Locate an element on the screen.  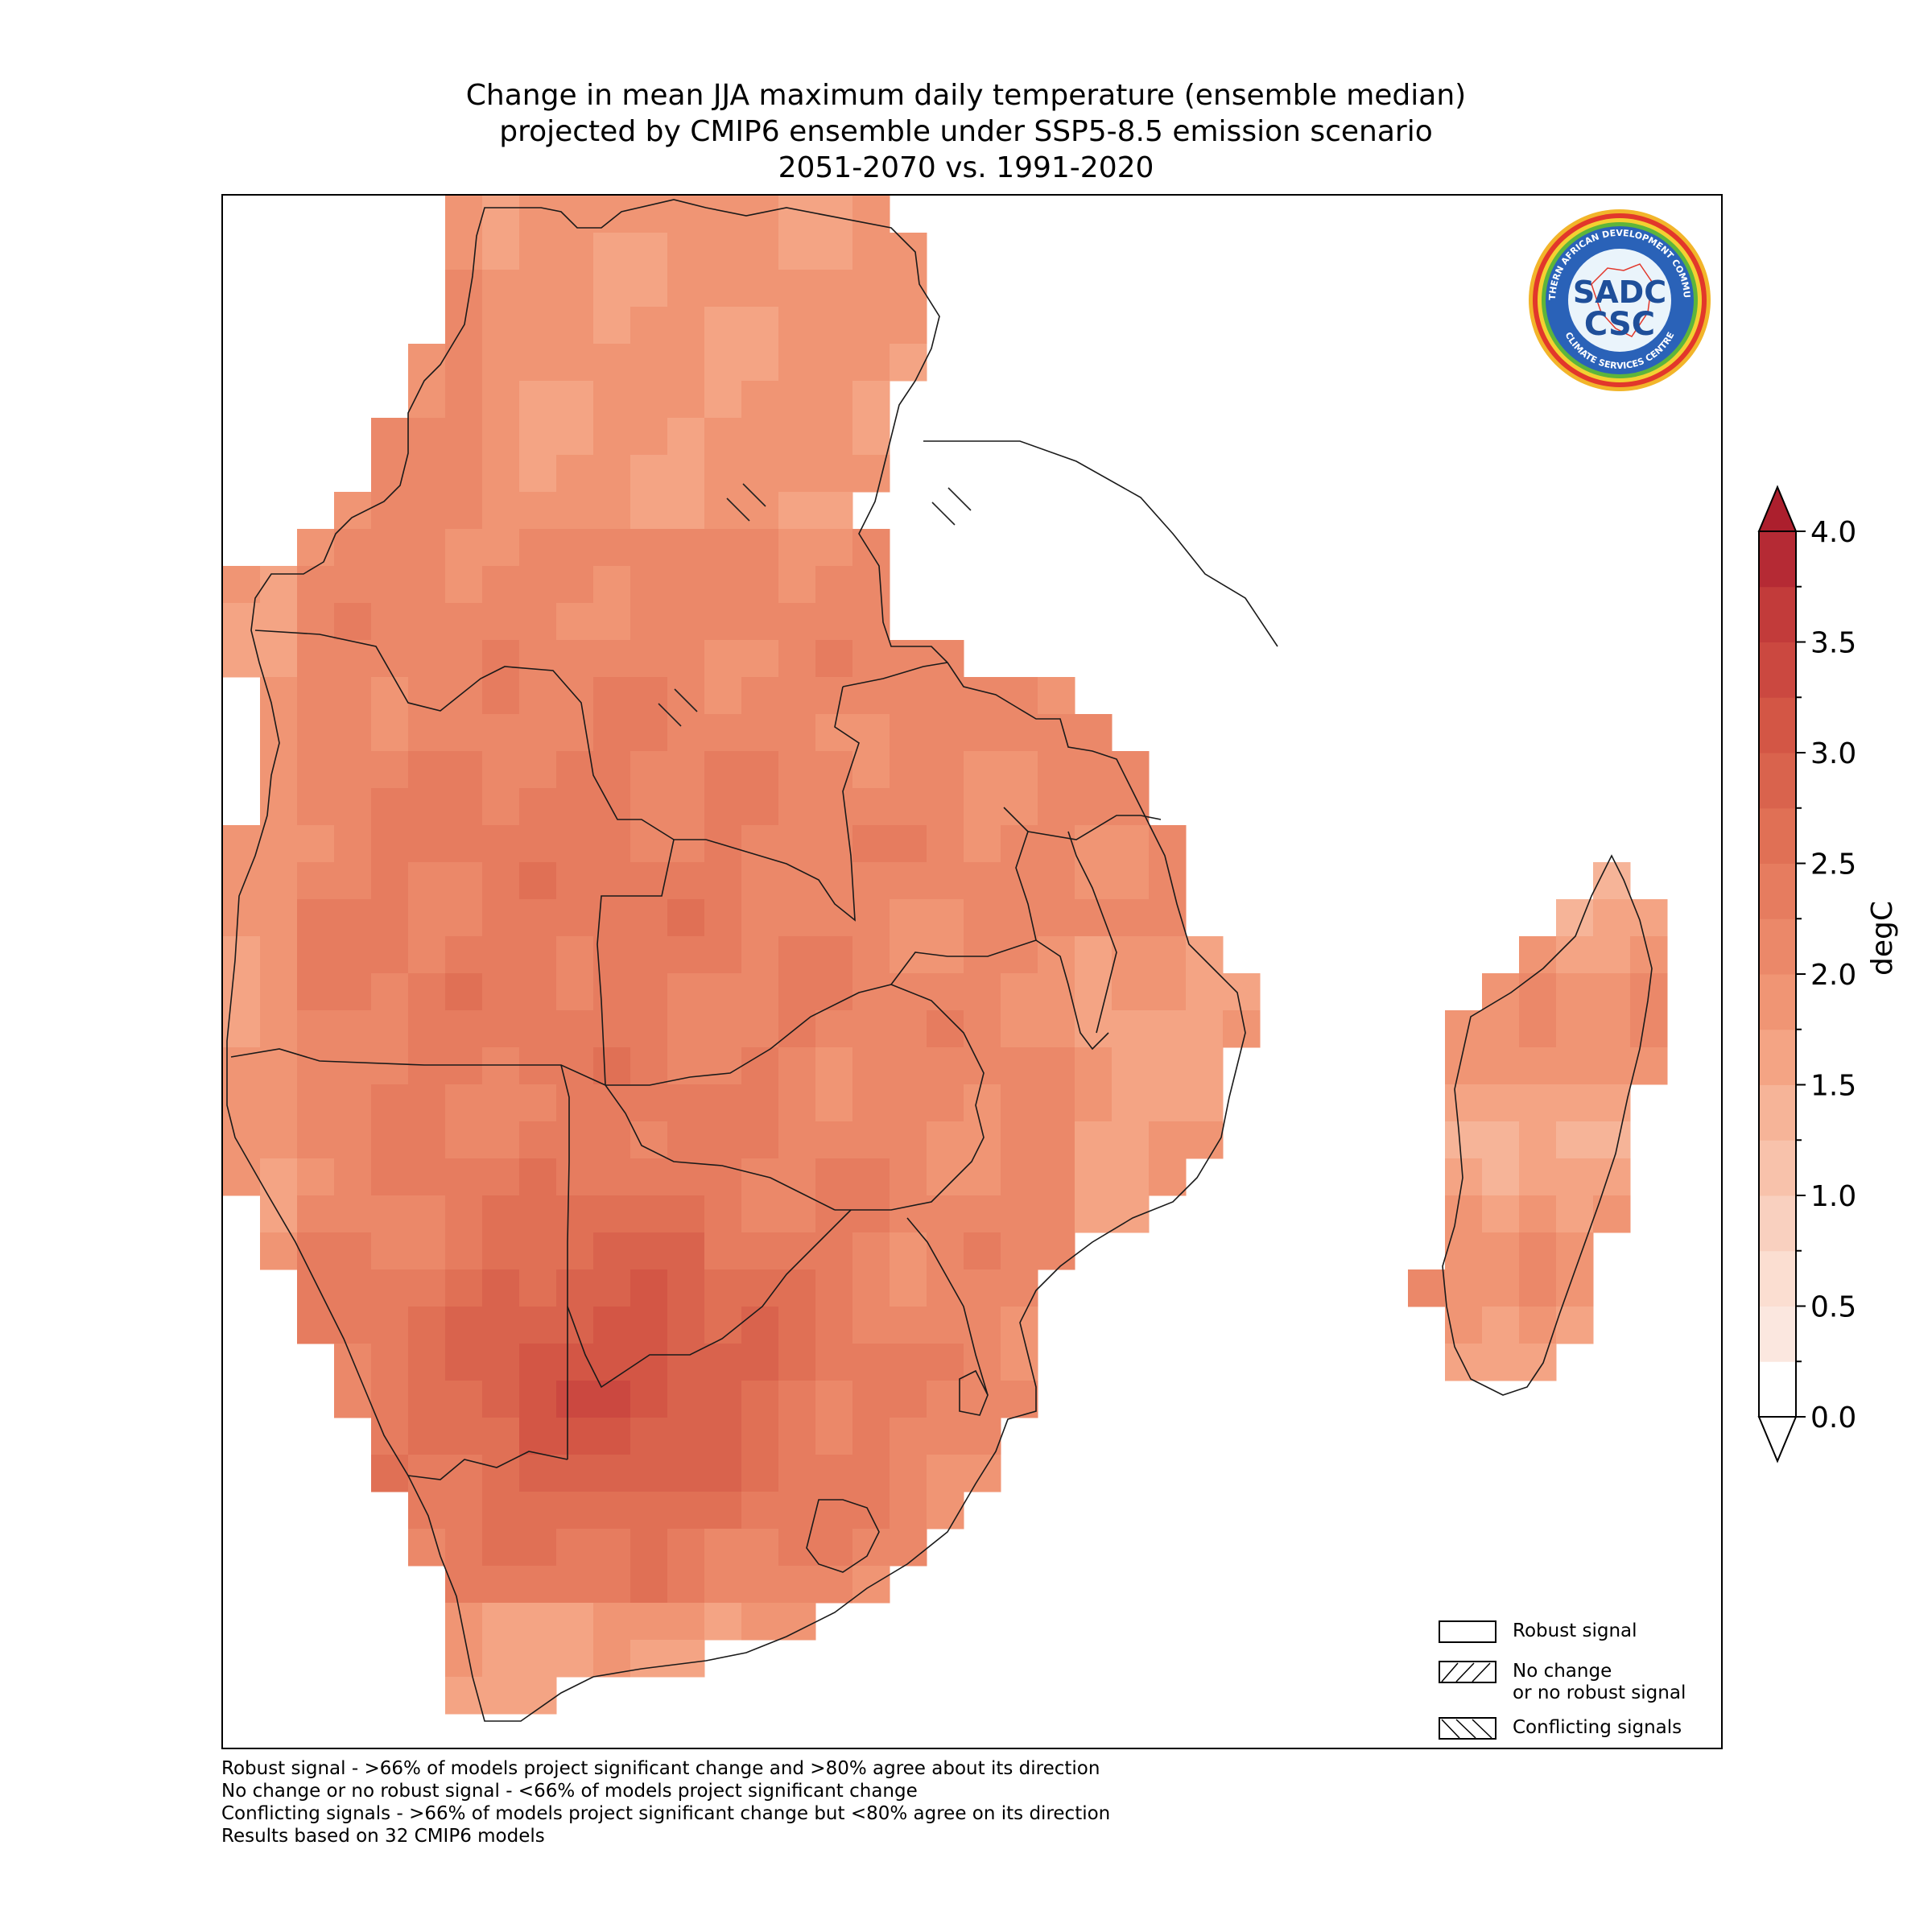
colorbar-tick-label: 3.5 is located at coordinates (1833, 643).